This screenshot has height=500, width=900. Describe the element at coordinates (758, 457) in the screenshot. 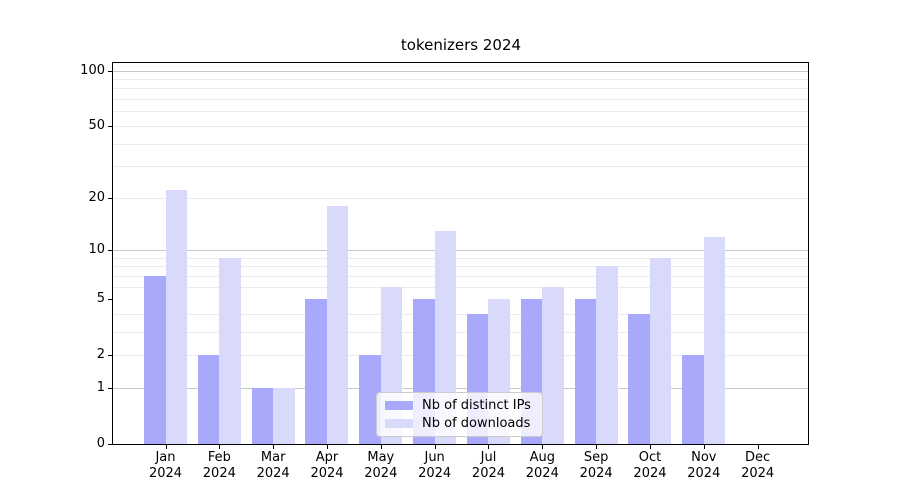

I see `x-tick-label-line: Dec` at that location.